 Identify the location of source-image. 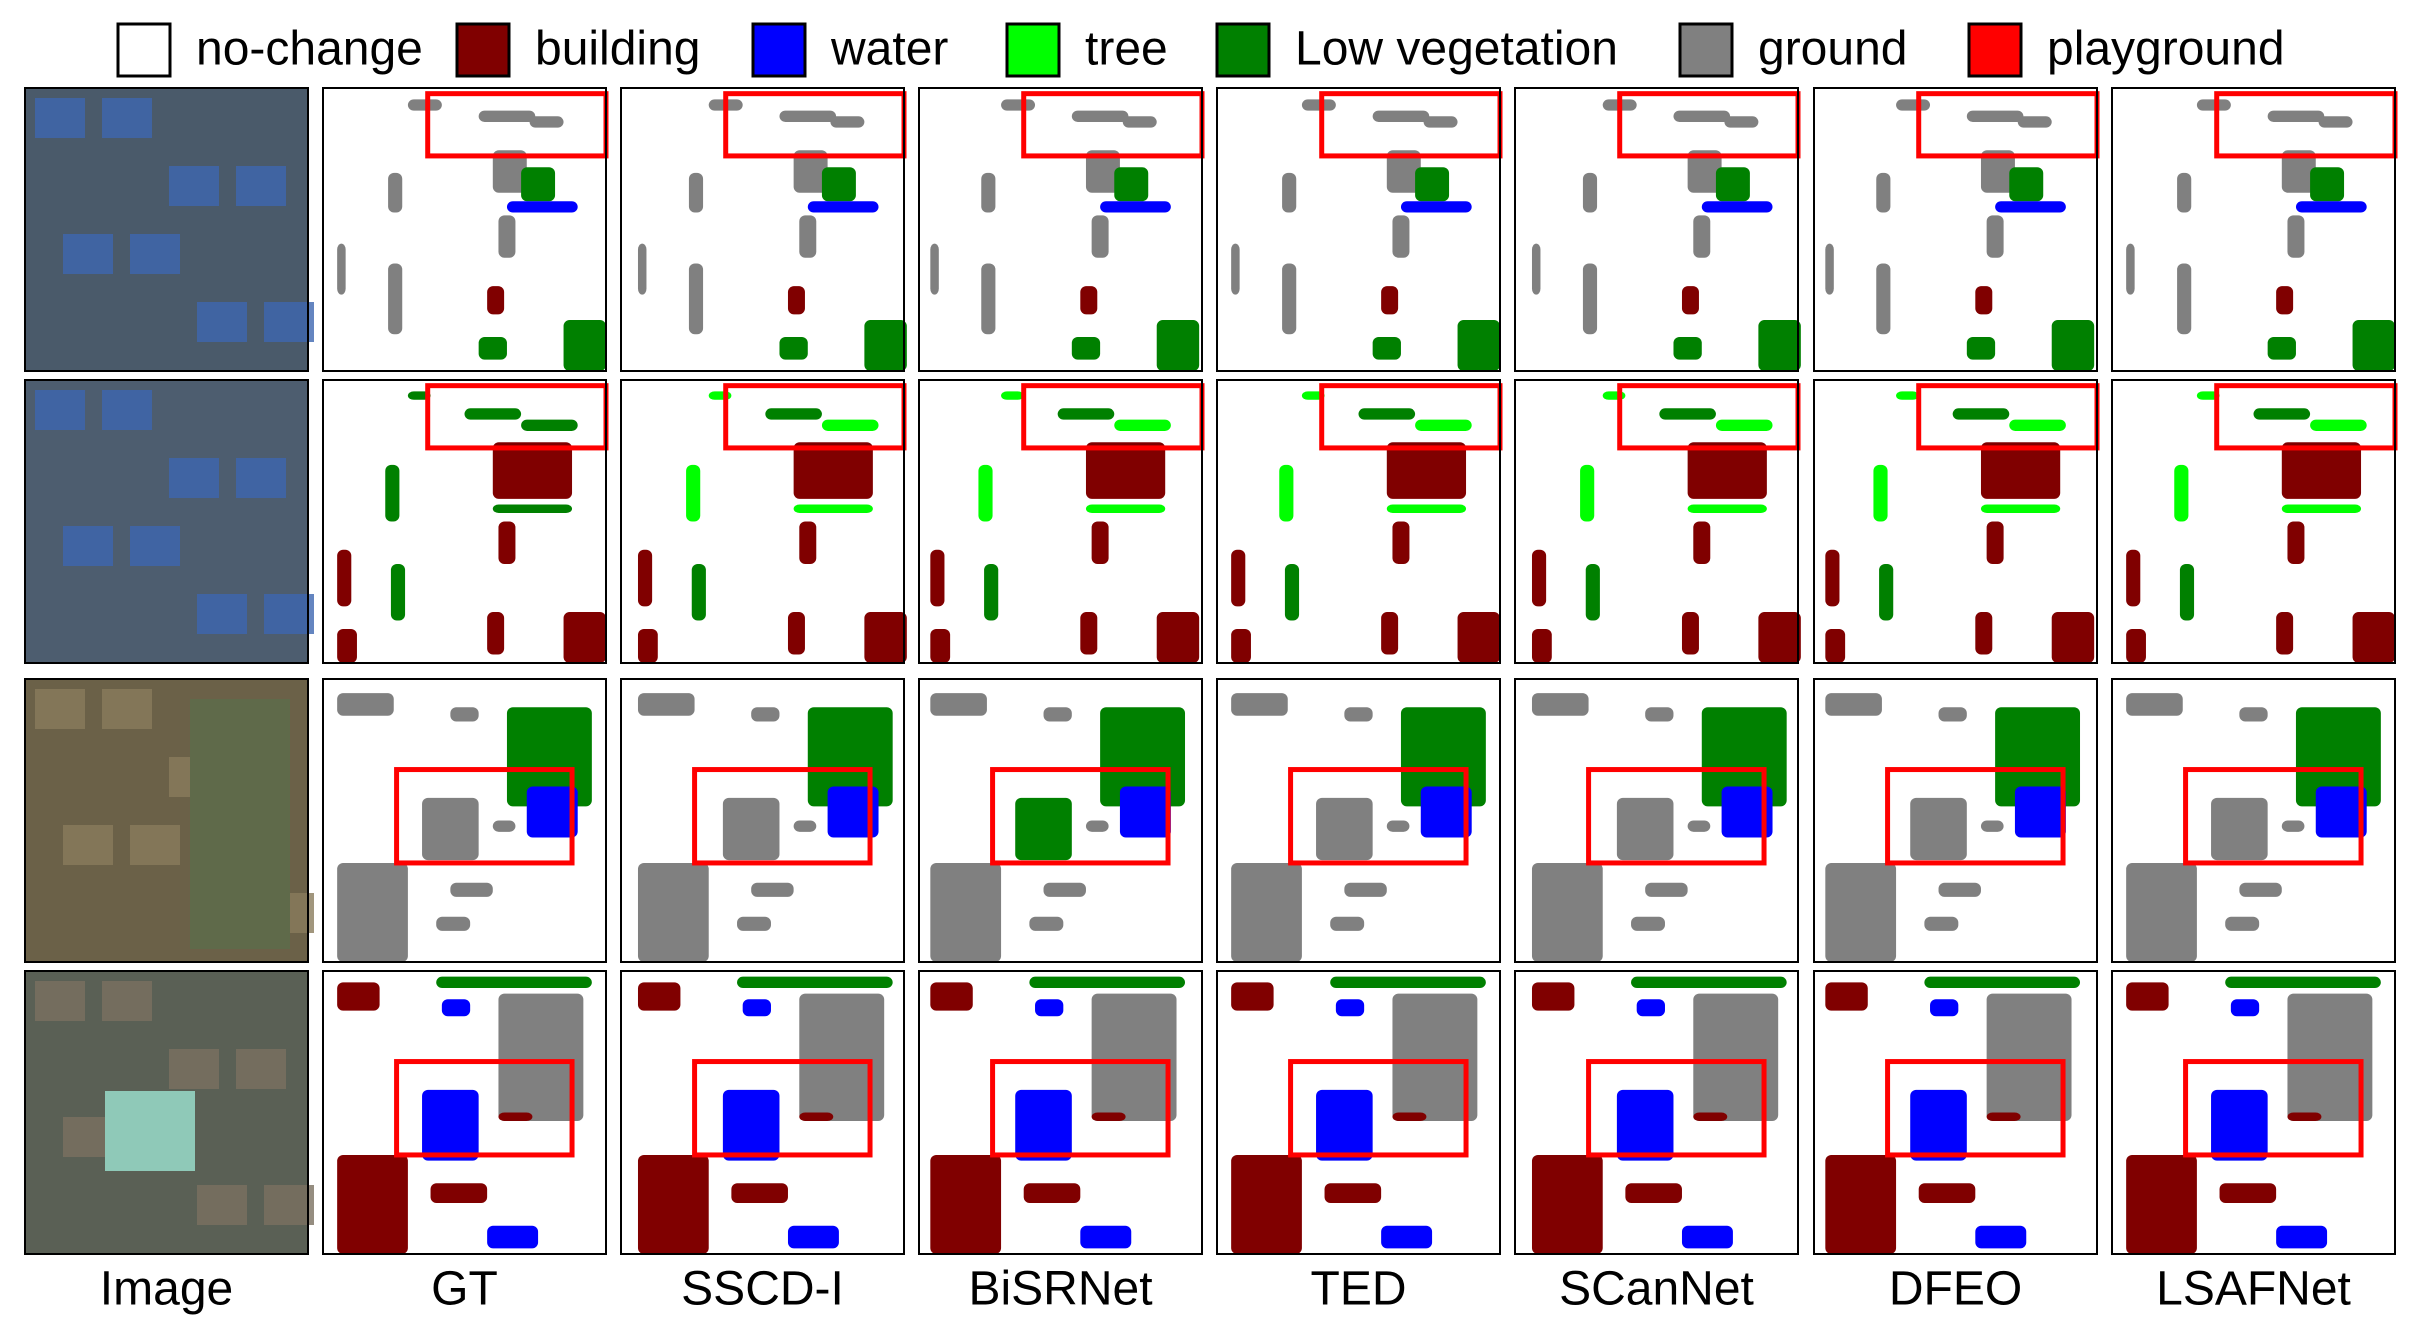
(169, 229).